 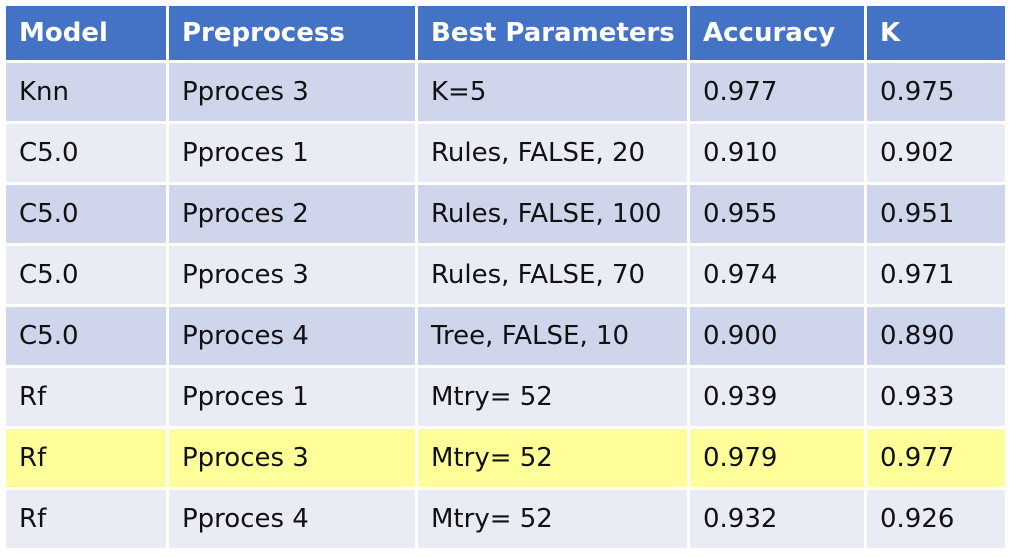 What do you see at coordinates (552, 214) in the screenshot?
I see `cell-best-parameters: Rules, FALSE, 100` at bounding box center [552, 214].